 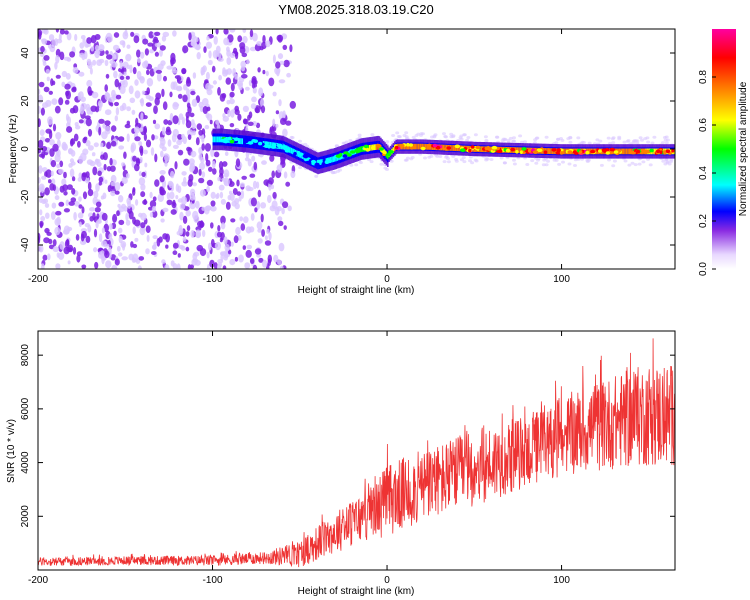 I want to click on colorbar-label: Normalized spectral amplitude, so click(x=743, y=148).